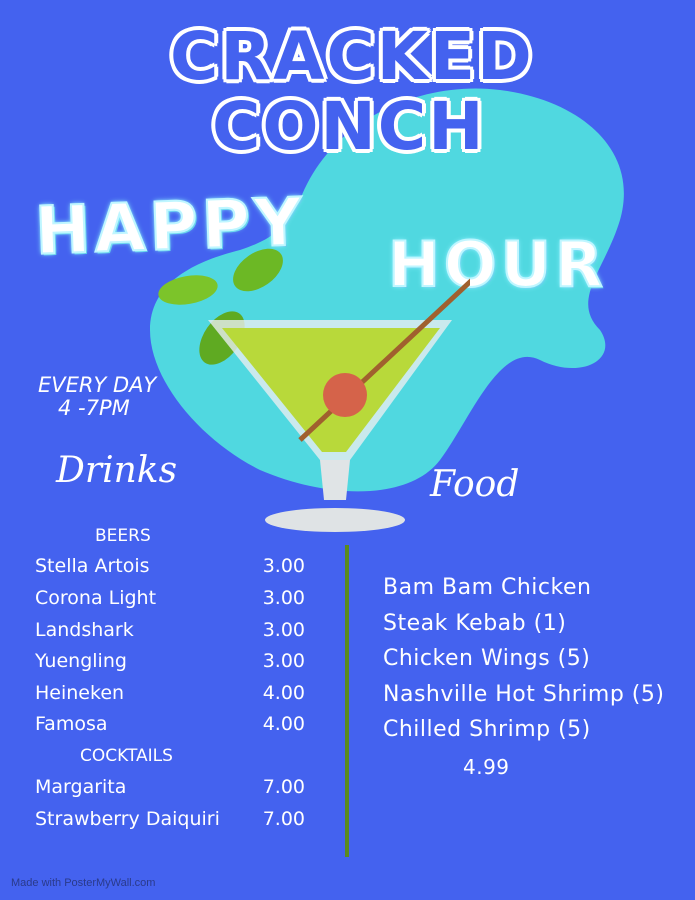 Image resolution: width=695 pixels, height=900 pixels. Describe the element at coordinates (170, 693) in the screenshot. I see `menu-item: Heineken 4.00` at that location.